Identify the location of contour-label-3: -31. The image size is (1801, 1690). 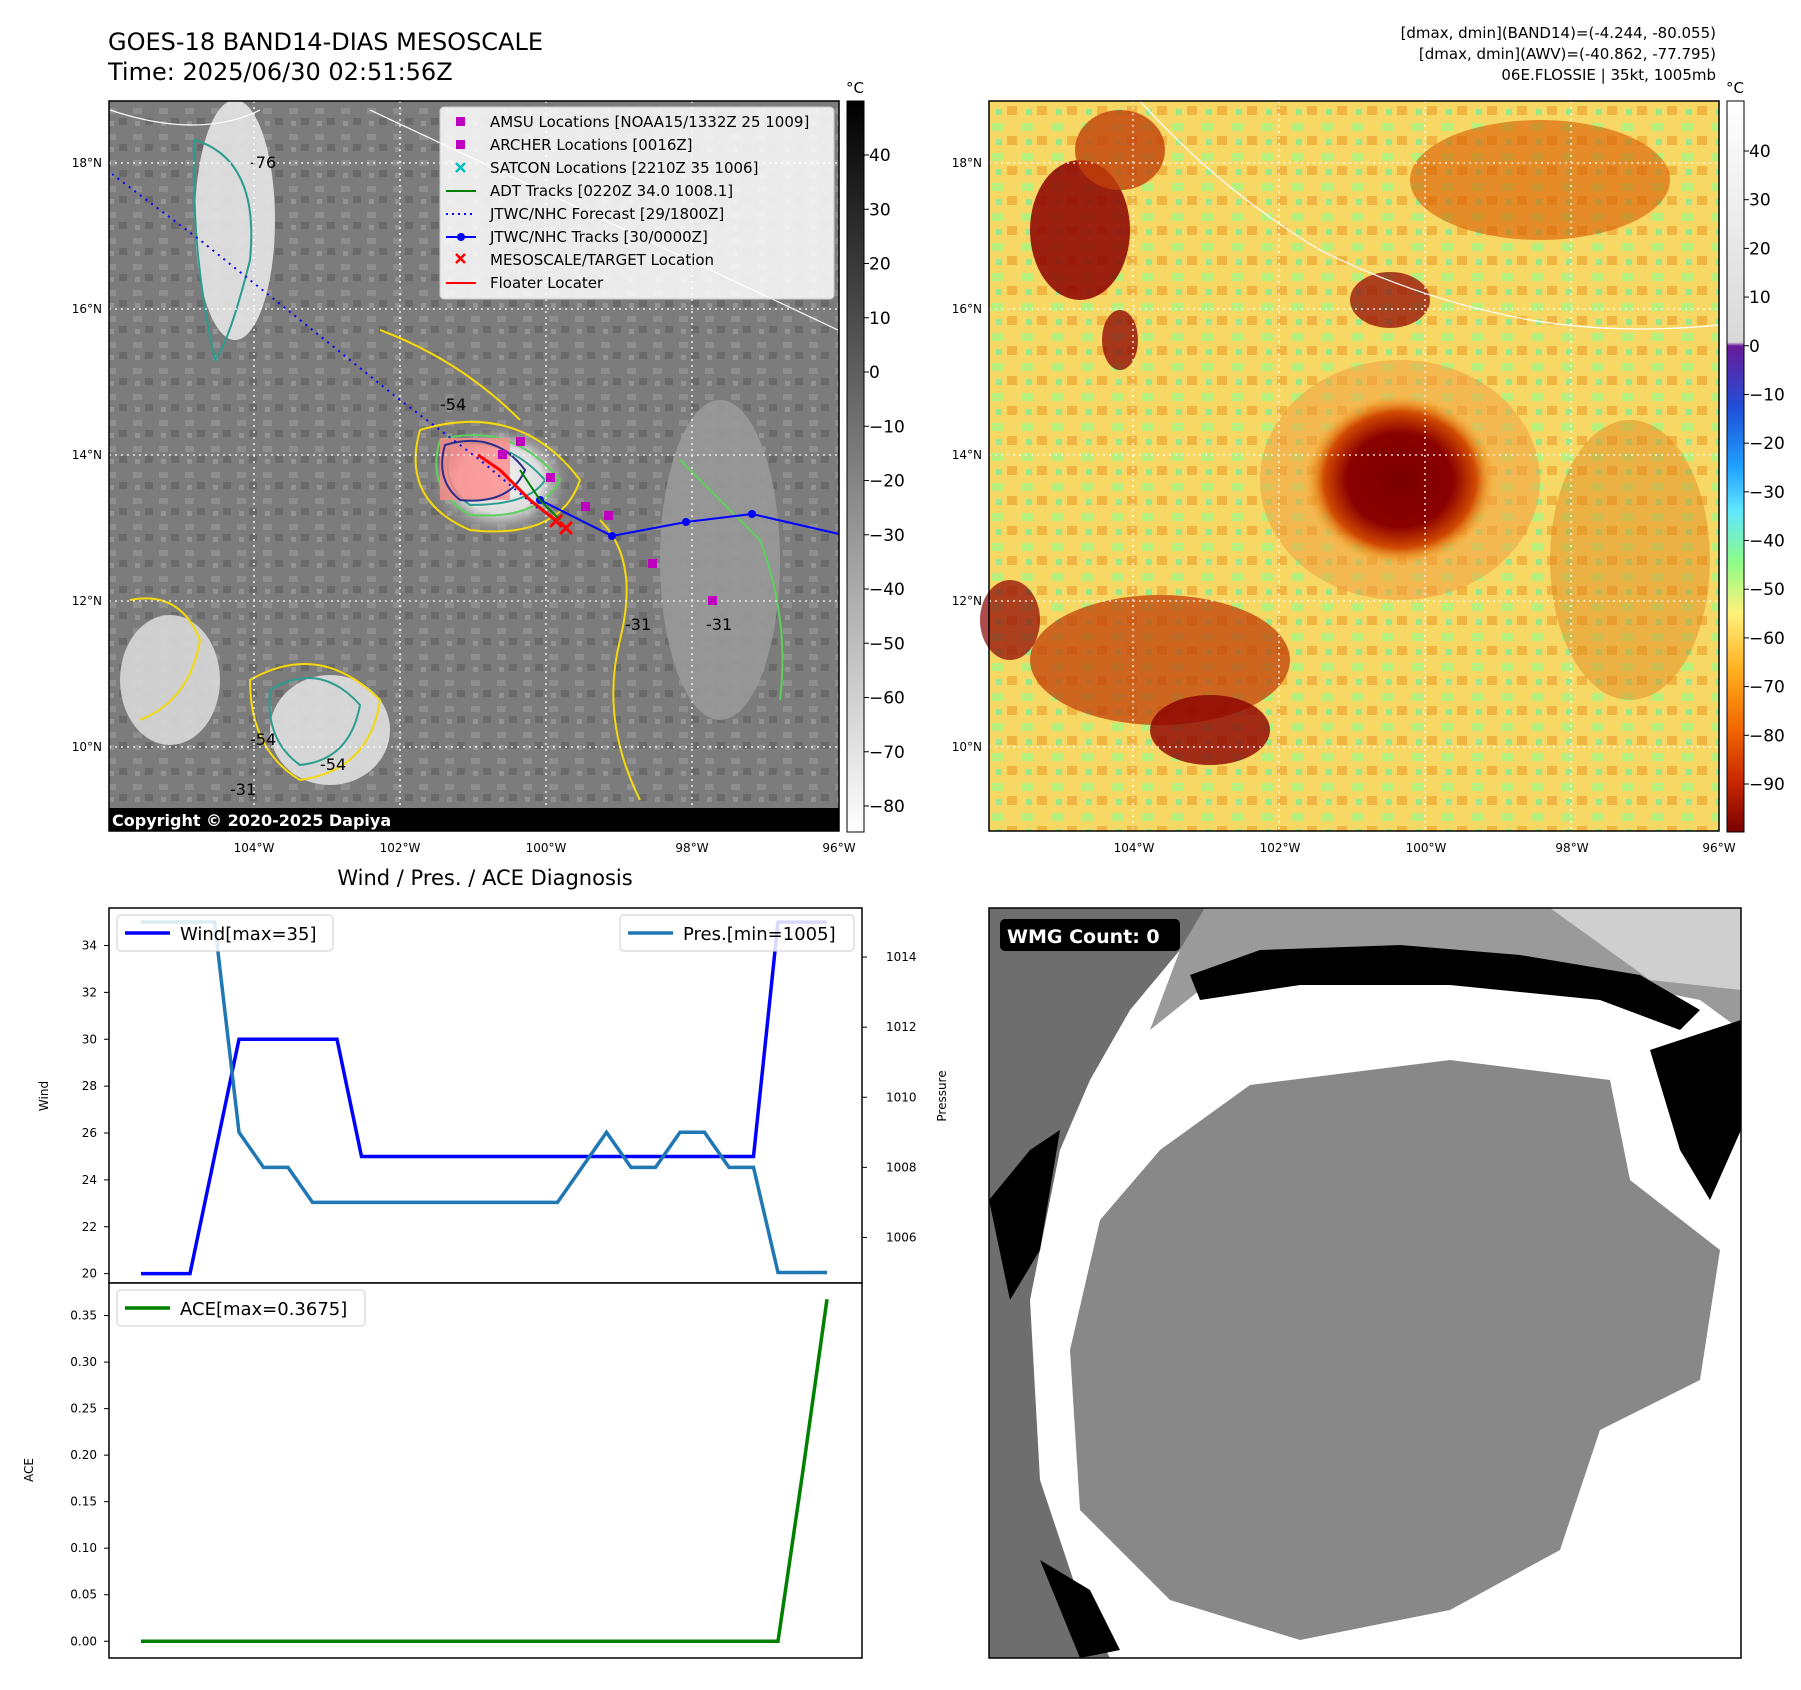
(638, 624).